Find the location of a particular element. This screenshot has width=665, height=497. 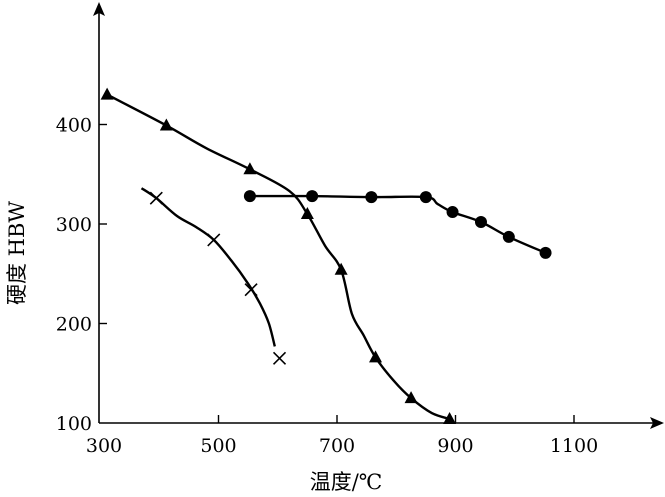

y-axis-arrow is located at coordinates (99, 9).